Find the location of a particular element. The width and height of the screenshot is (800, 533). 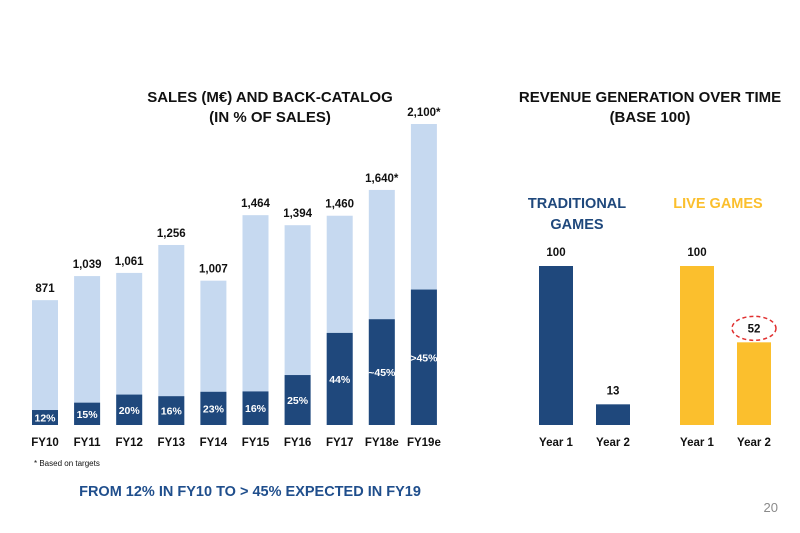

category-tick-label: FY18e is located at coordinates (382, 443).